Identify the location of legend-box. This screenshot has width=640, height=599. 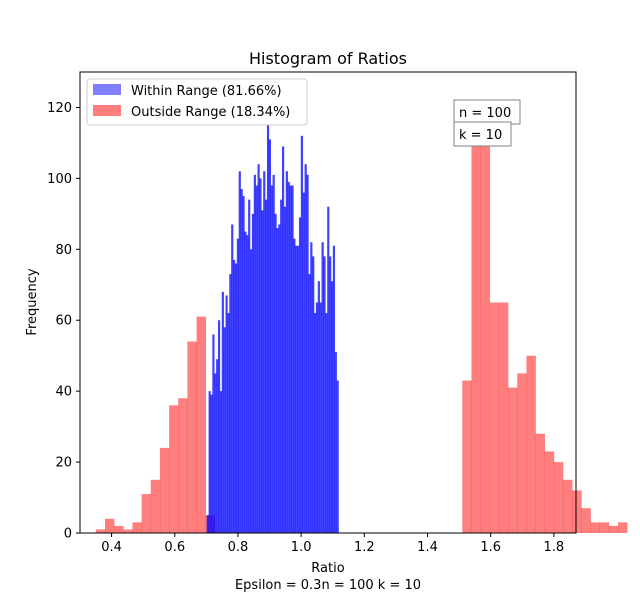
(197, 102).